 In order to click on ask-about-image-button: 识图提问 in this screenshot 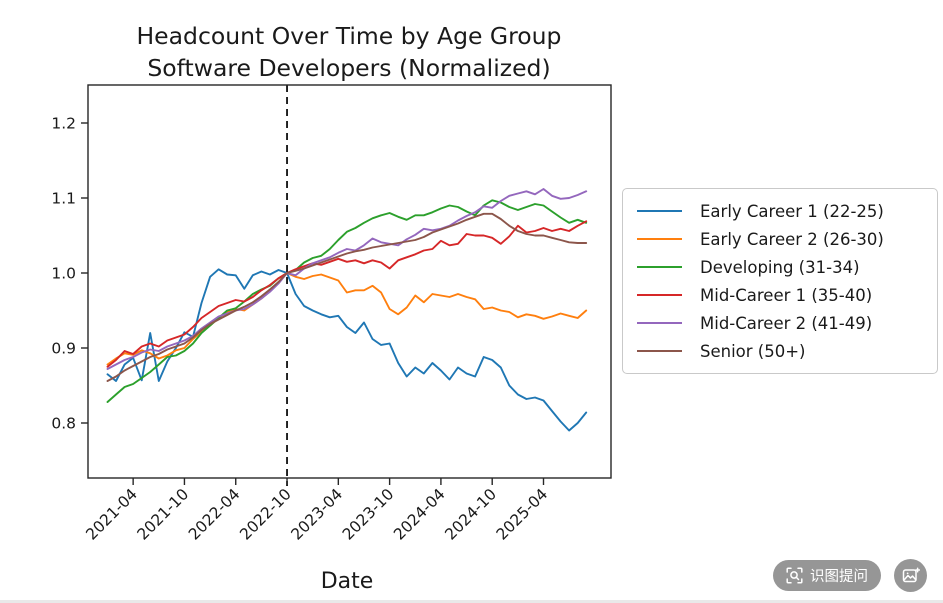, I will do `click(827, 575)`.